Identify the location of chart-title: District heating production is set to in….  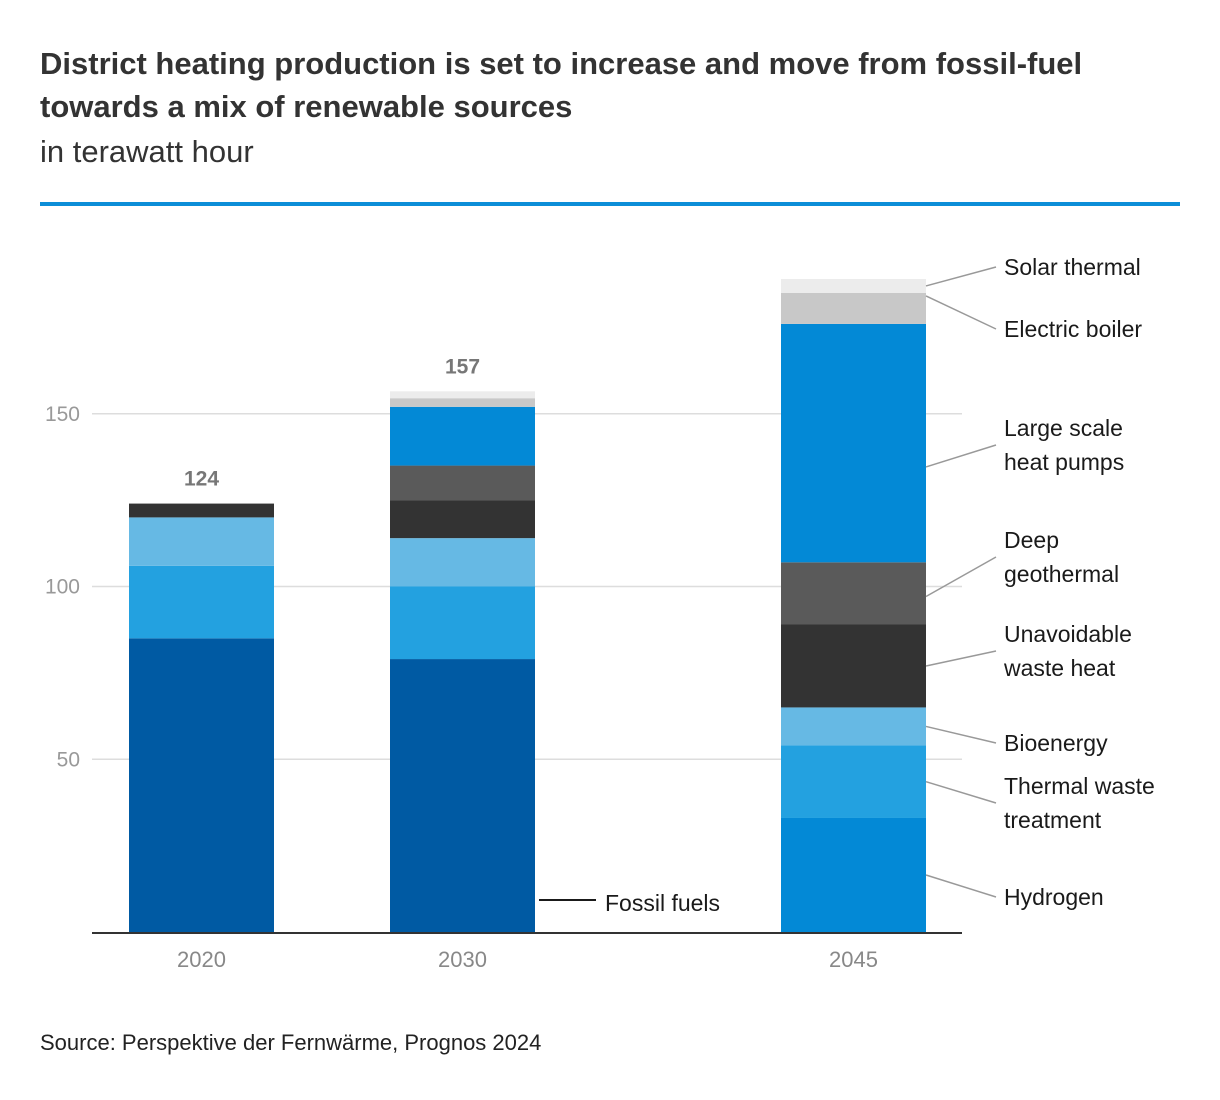
(561, 85).